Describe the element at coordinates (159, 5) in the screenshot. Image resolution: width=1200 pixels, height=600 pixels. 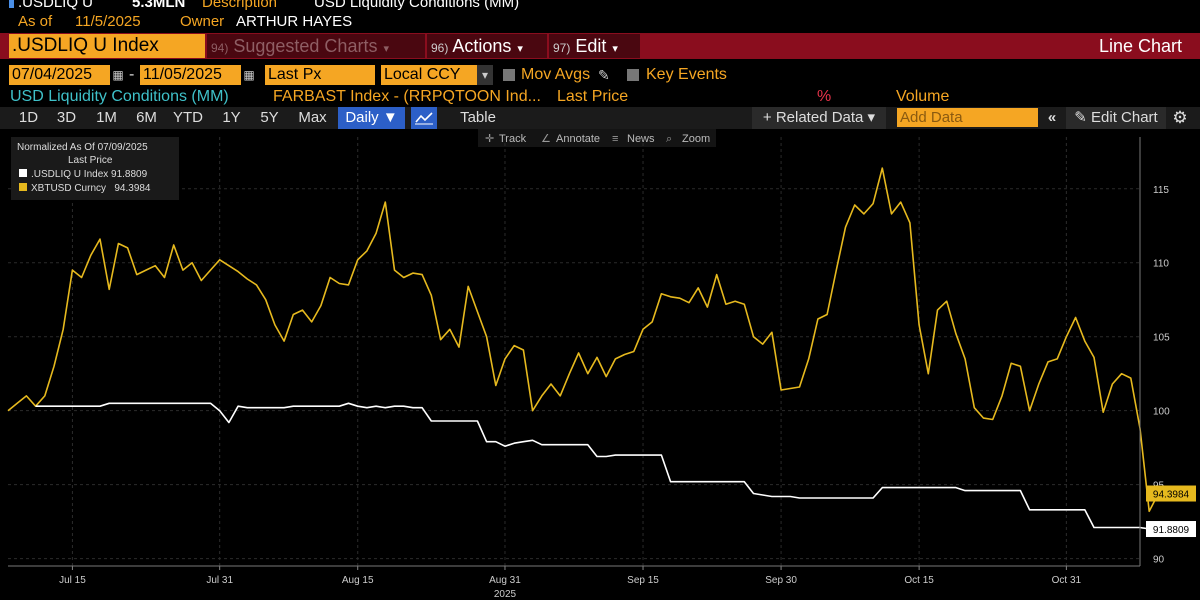
I see `header-size: 5.3MLN` at that location.